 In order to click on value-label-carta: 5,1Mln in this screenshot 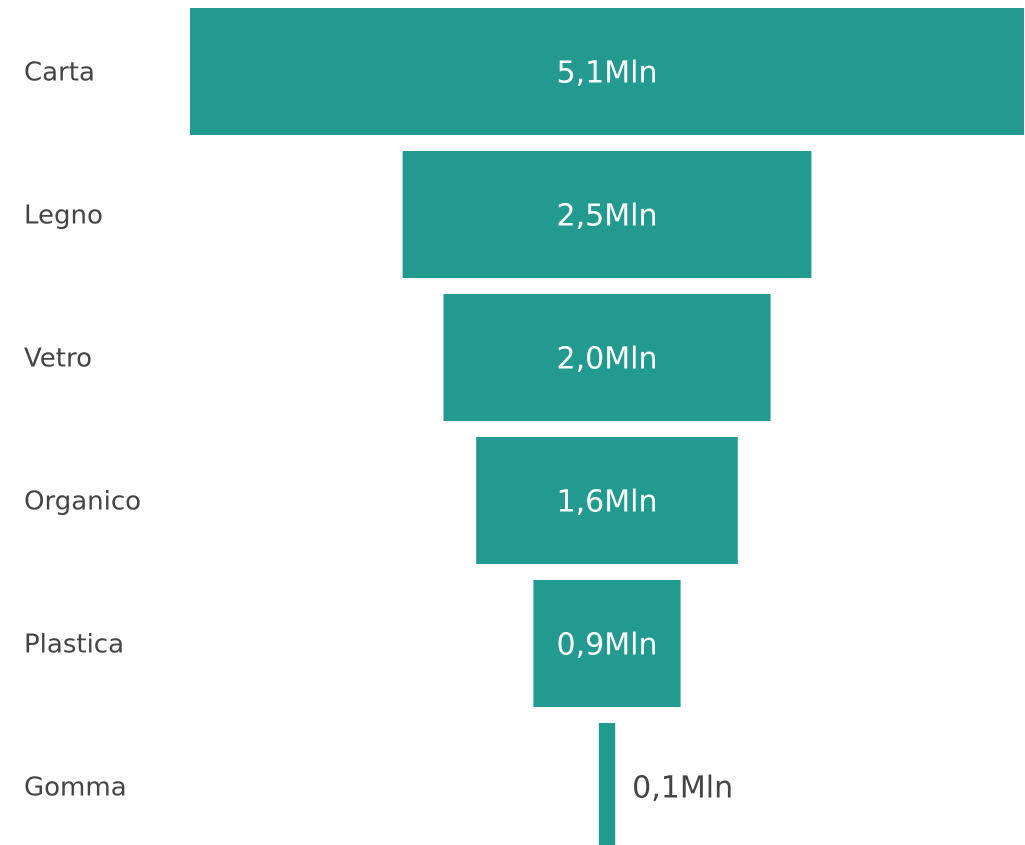, I will do `click(607, 73)`.